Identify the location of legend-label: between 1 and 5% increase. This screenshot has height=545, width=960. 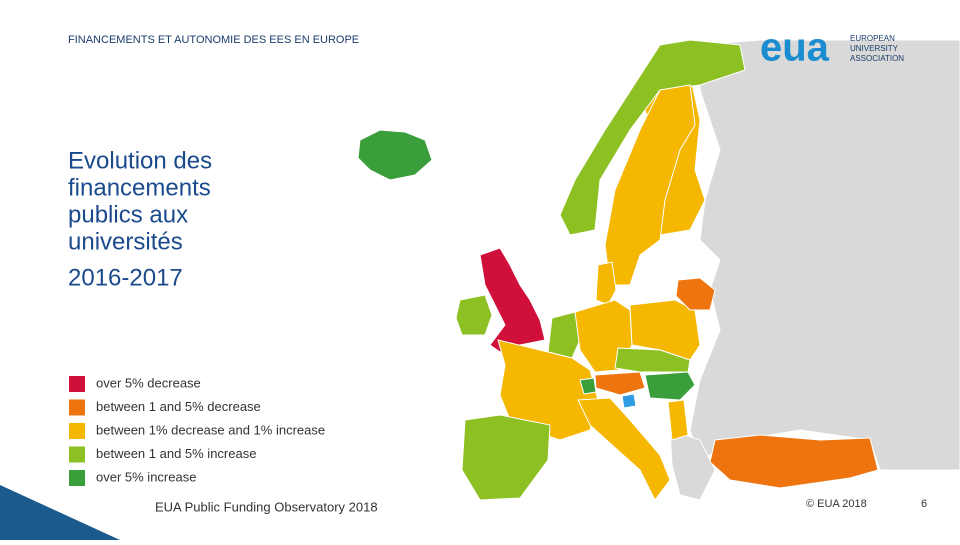
(176, 453).